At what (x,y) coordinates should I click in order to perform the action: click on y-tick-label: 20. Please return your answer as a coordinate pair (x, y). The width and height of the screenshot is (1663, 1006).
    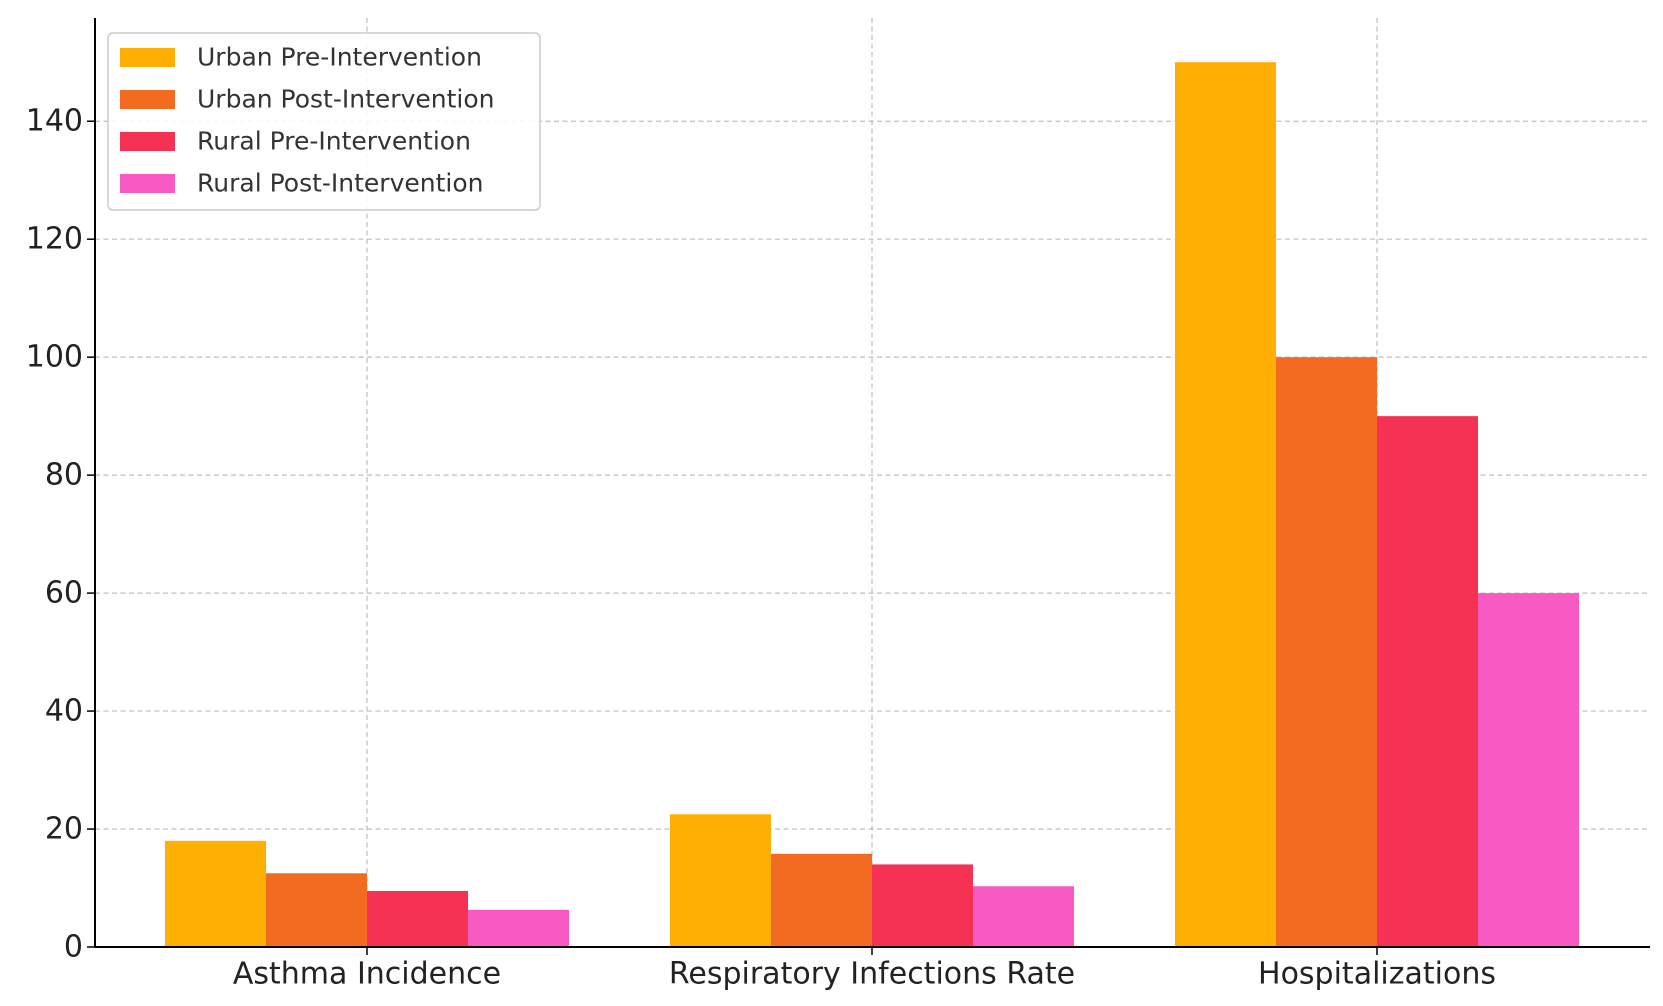
    Looking at the image, I should click on (64, 829).